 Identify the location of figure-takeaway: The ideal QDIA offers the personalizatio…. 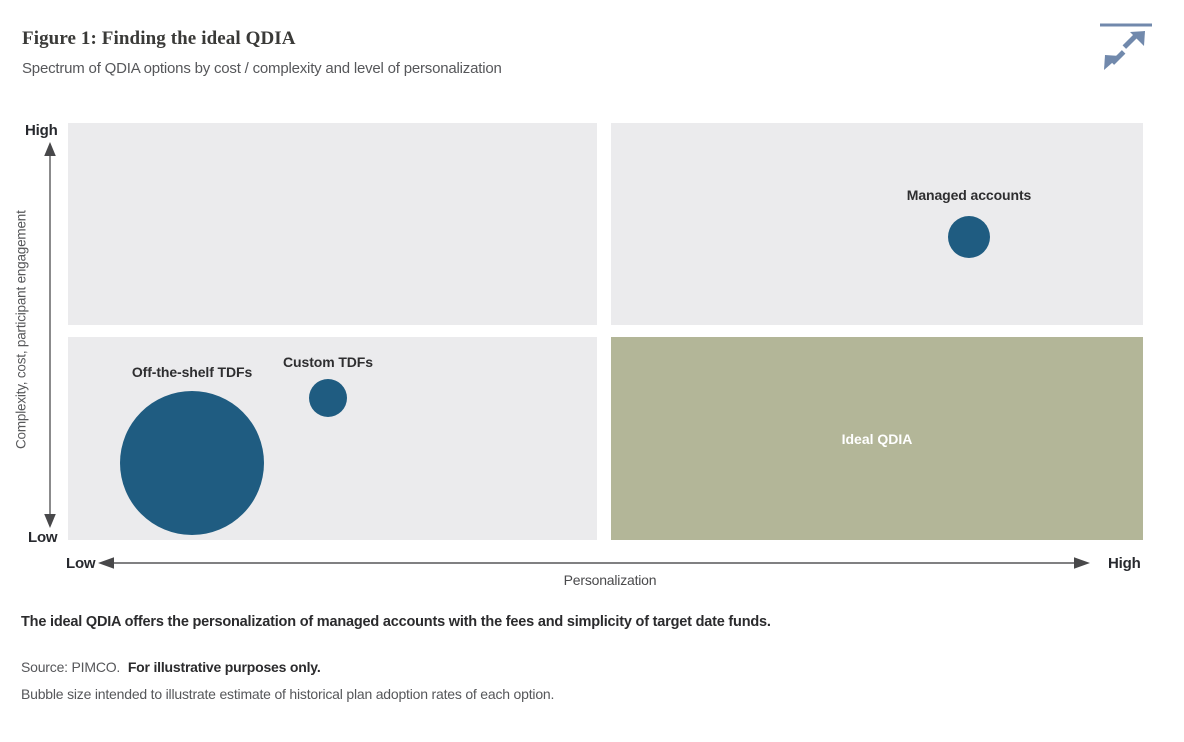
(396, 622).